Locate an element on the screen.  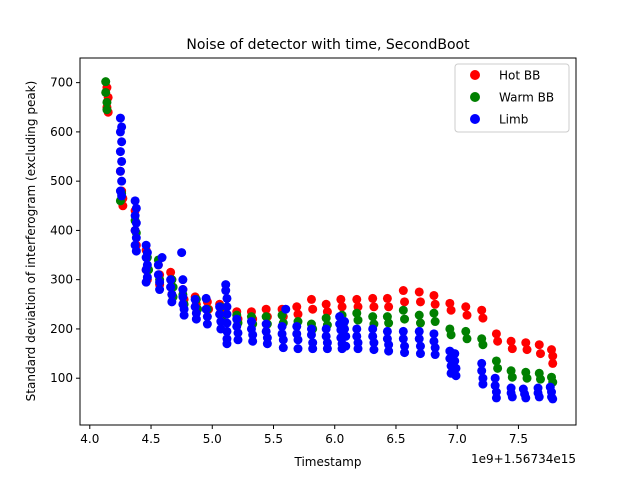
chart-title: Noise of detector with time, SecondBoot is located at coordinates (328, 45).